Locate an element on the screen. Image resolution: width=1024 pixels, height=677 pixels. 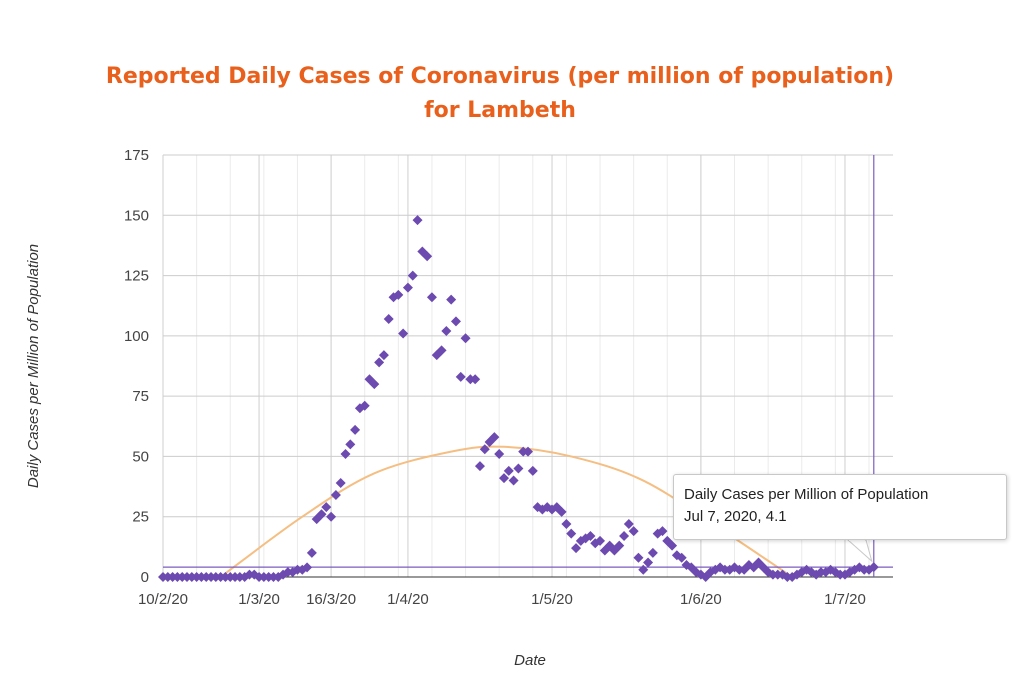
y-tick-label: 50 is located at coordinates (140, 456).